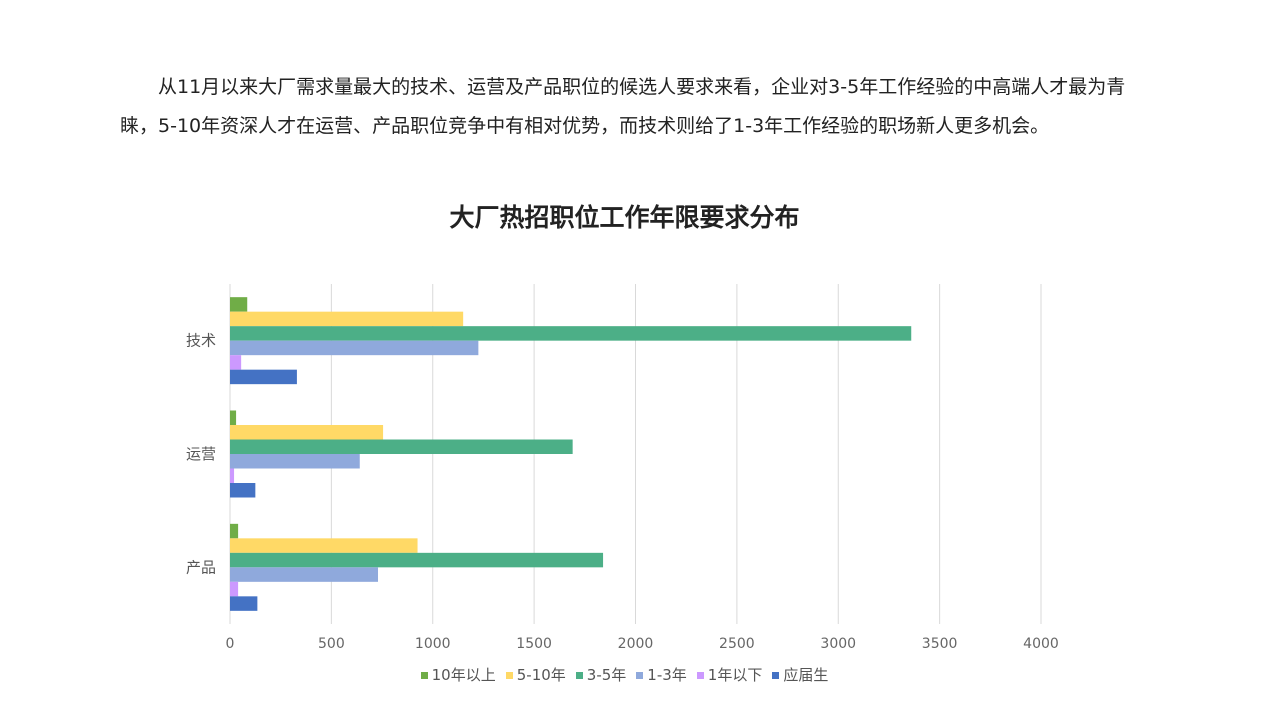  What do you see at coordinates (234, 589) in the screenshot?
I see `bar-产品-1年以下` at bounding box center [234, 589].